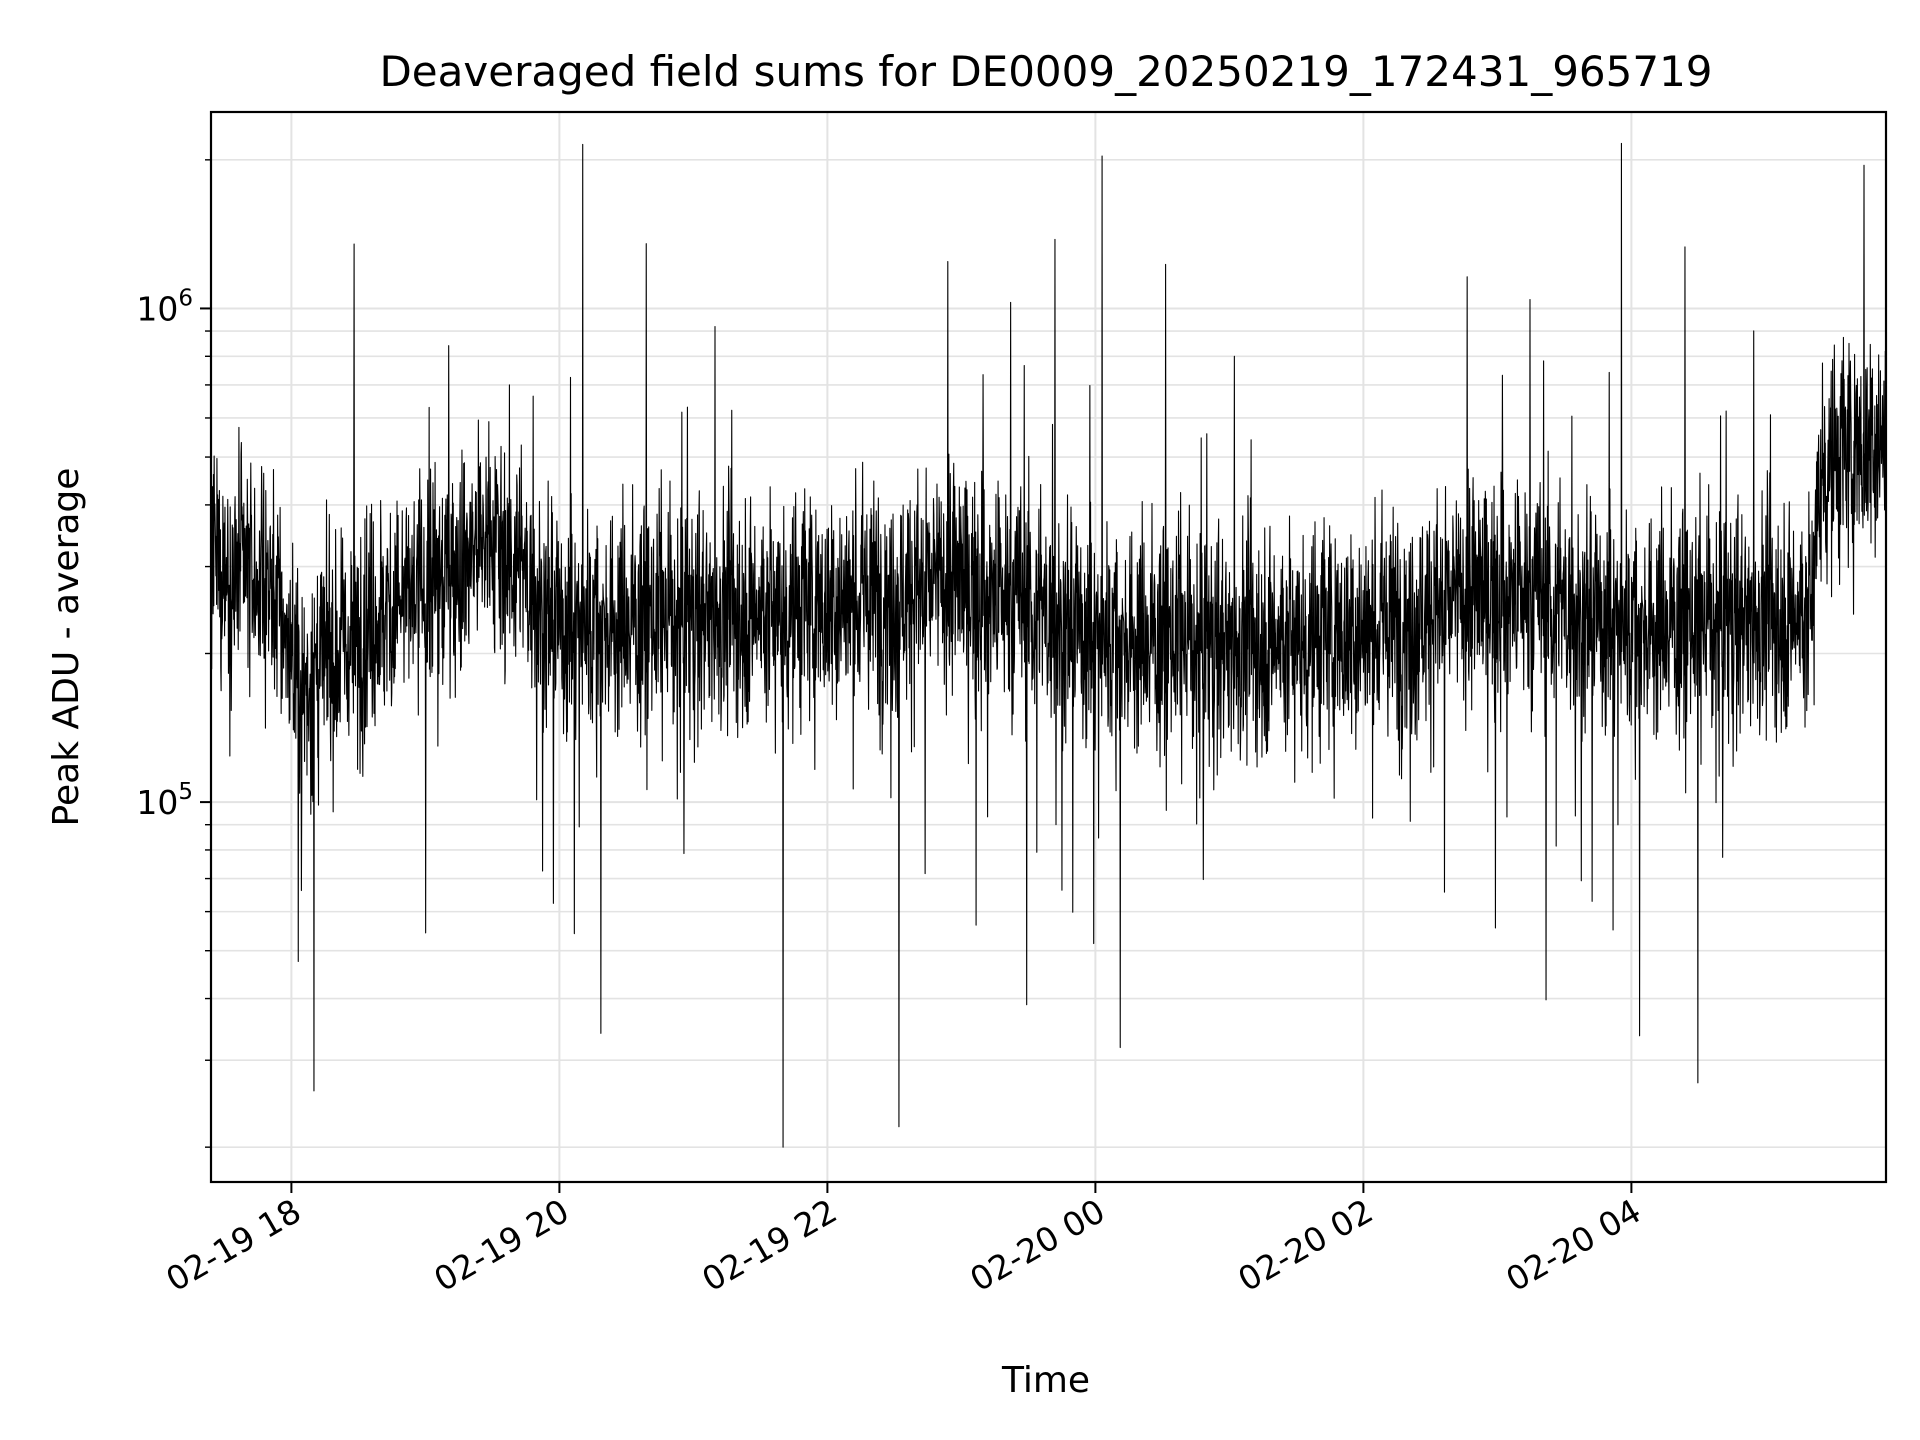 The image size is (1920, 1440). Describe the element at coordinates (1045, 1380) in the screenshot. I see `x-axis-label: Time` at that location.